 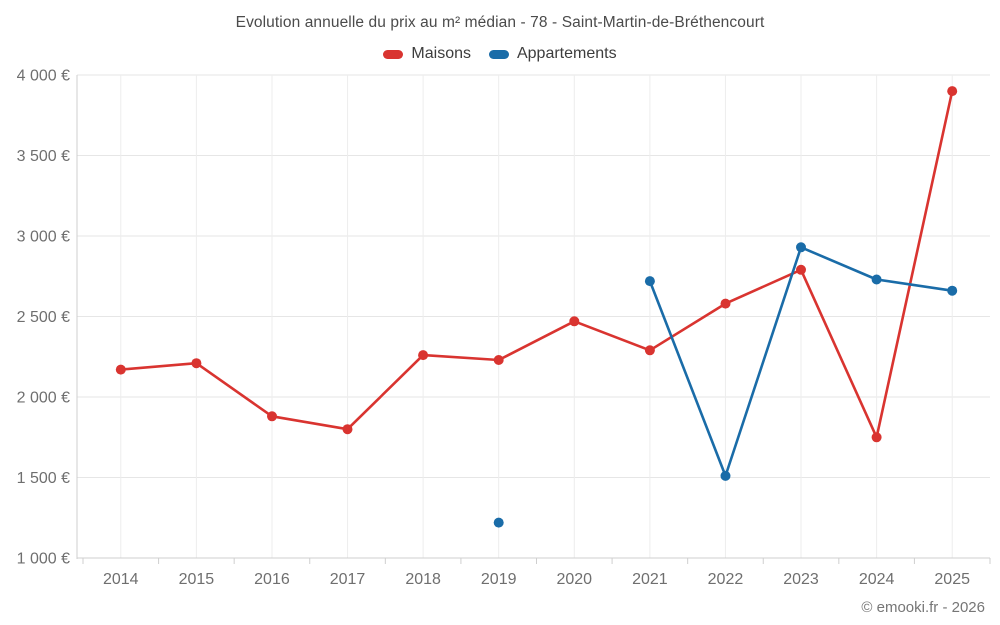 What do you see at coordinates (43, 237) in the screenshot?
I see `y-axis-tick-label: 3 000 €` at bounding box center [43, 237].